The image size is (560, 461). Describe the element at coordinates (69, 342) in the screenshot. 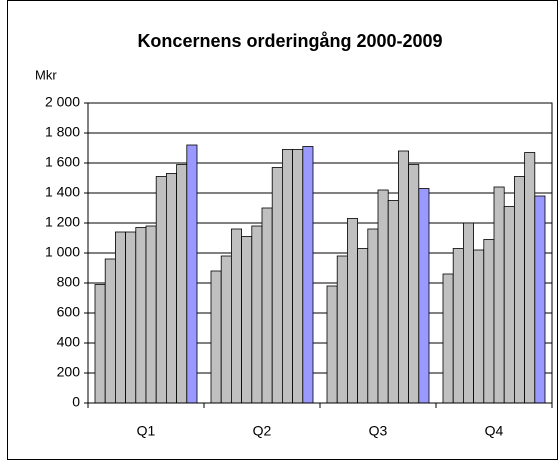

I see `y-tick-label: 400` at that location.